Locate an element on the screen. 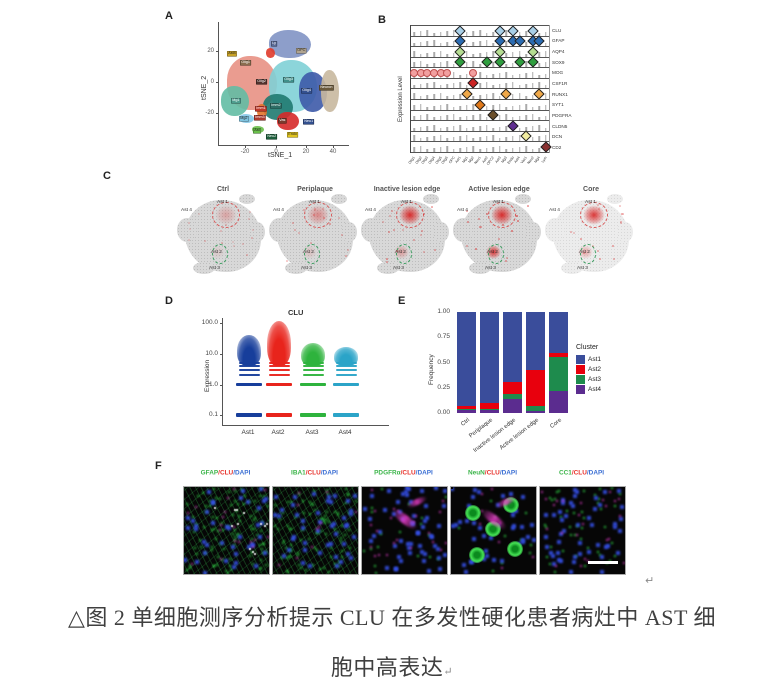 Image resolution: width=784 pixels, height=692 pixels. violin-highlight-MOG is located at coordinates (447, 72).